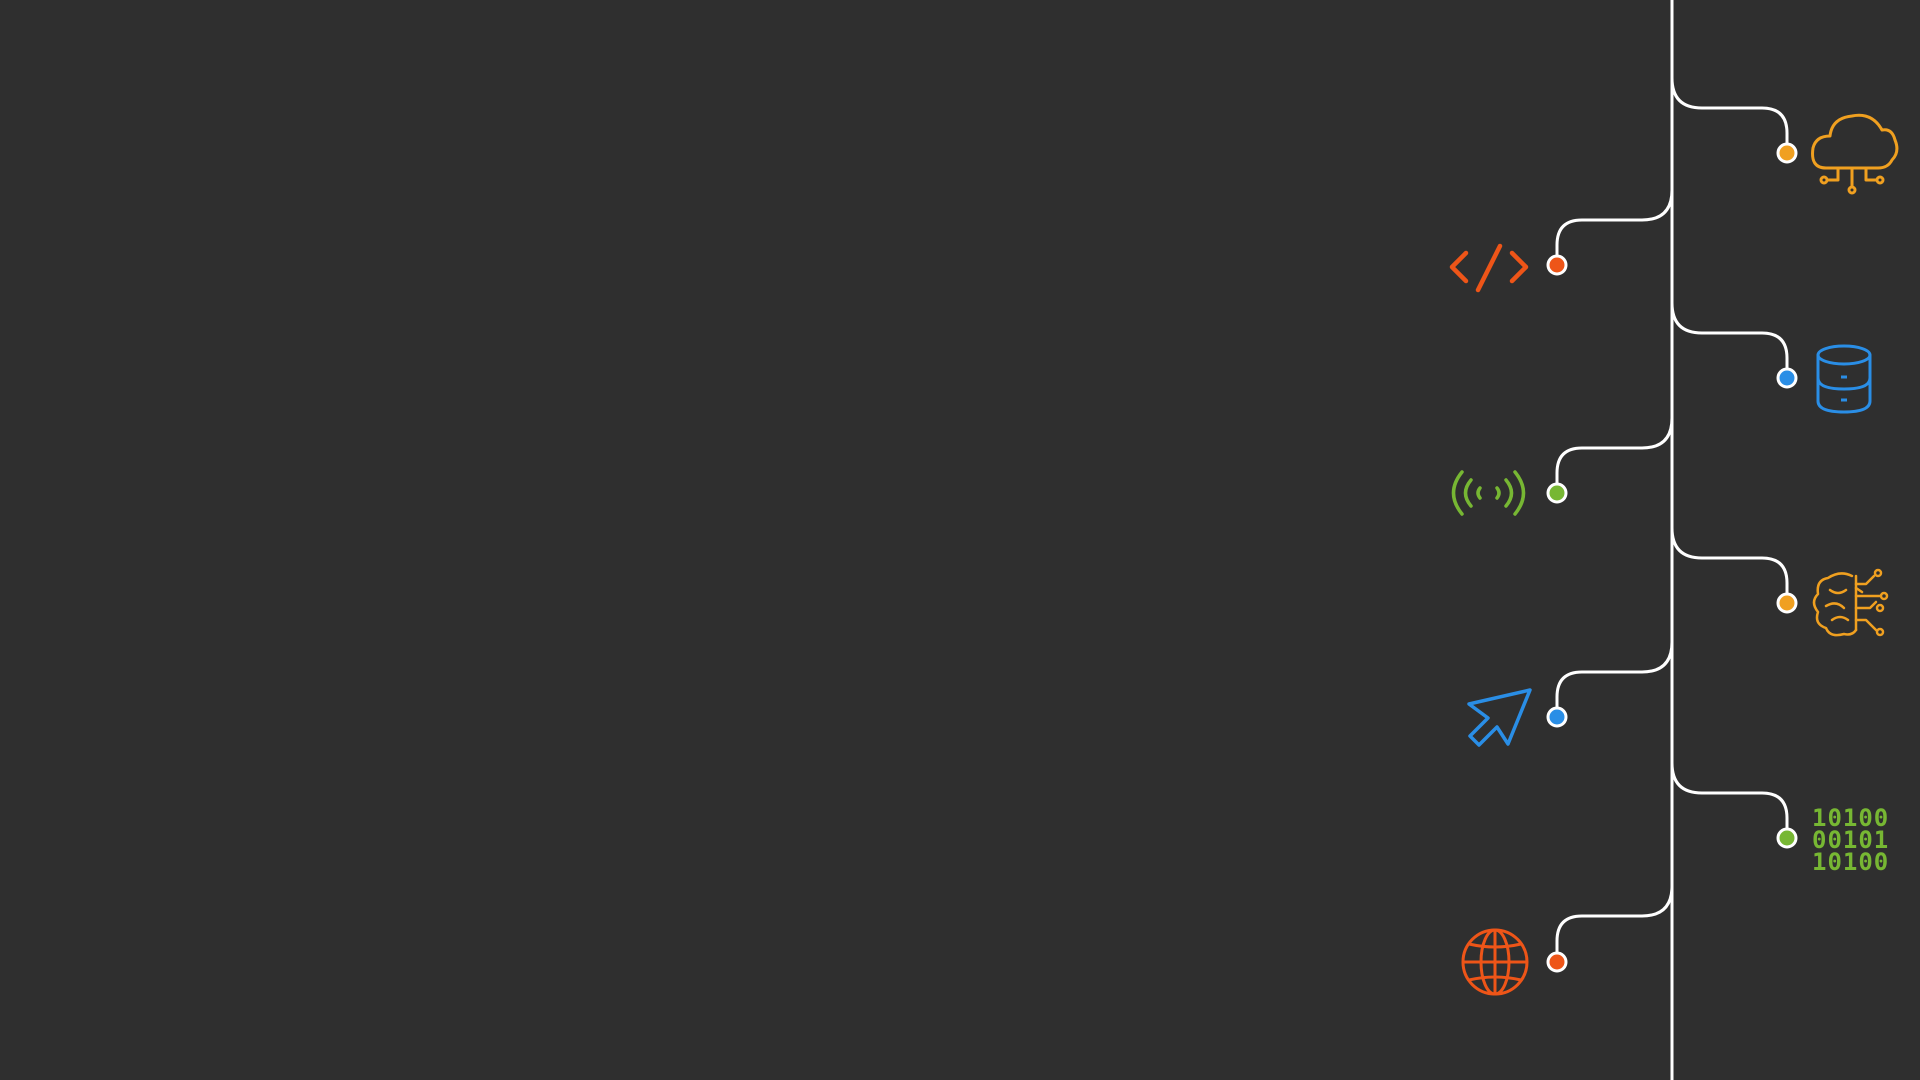  Describe the element at coordinates (1787, 603) in the screenshot. I see `dot-ai-brain` at that location.